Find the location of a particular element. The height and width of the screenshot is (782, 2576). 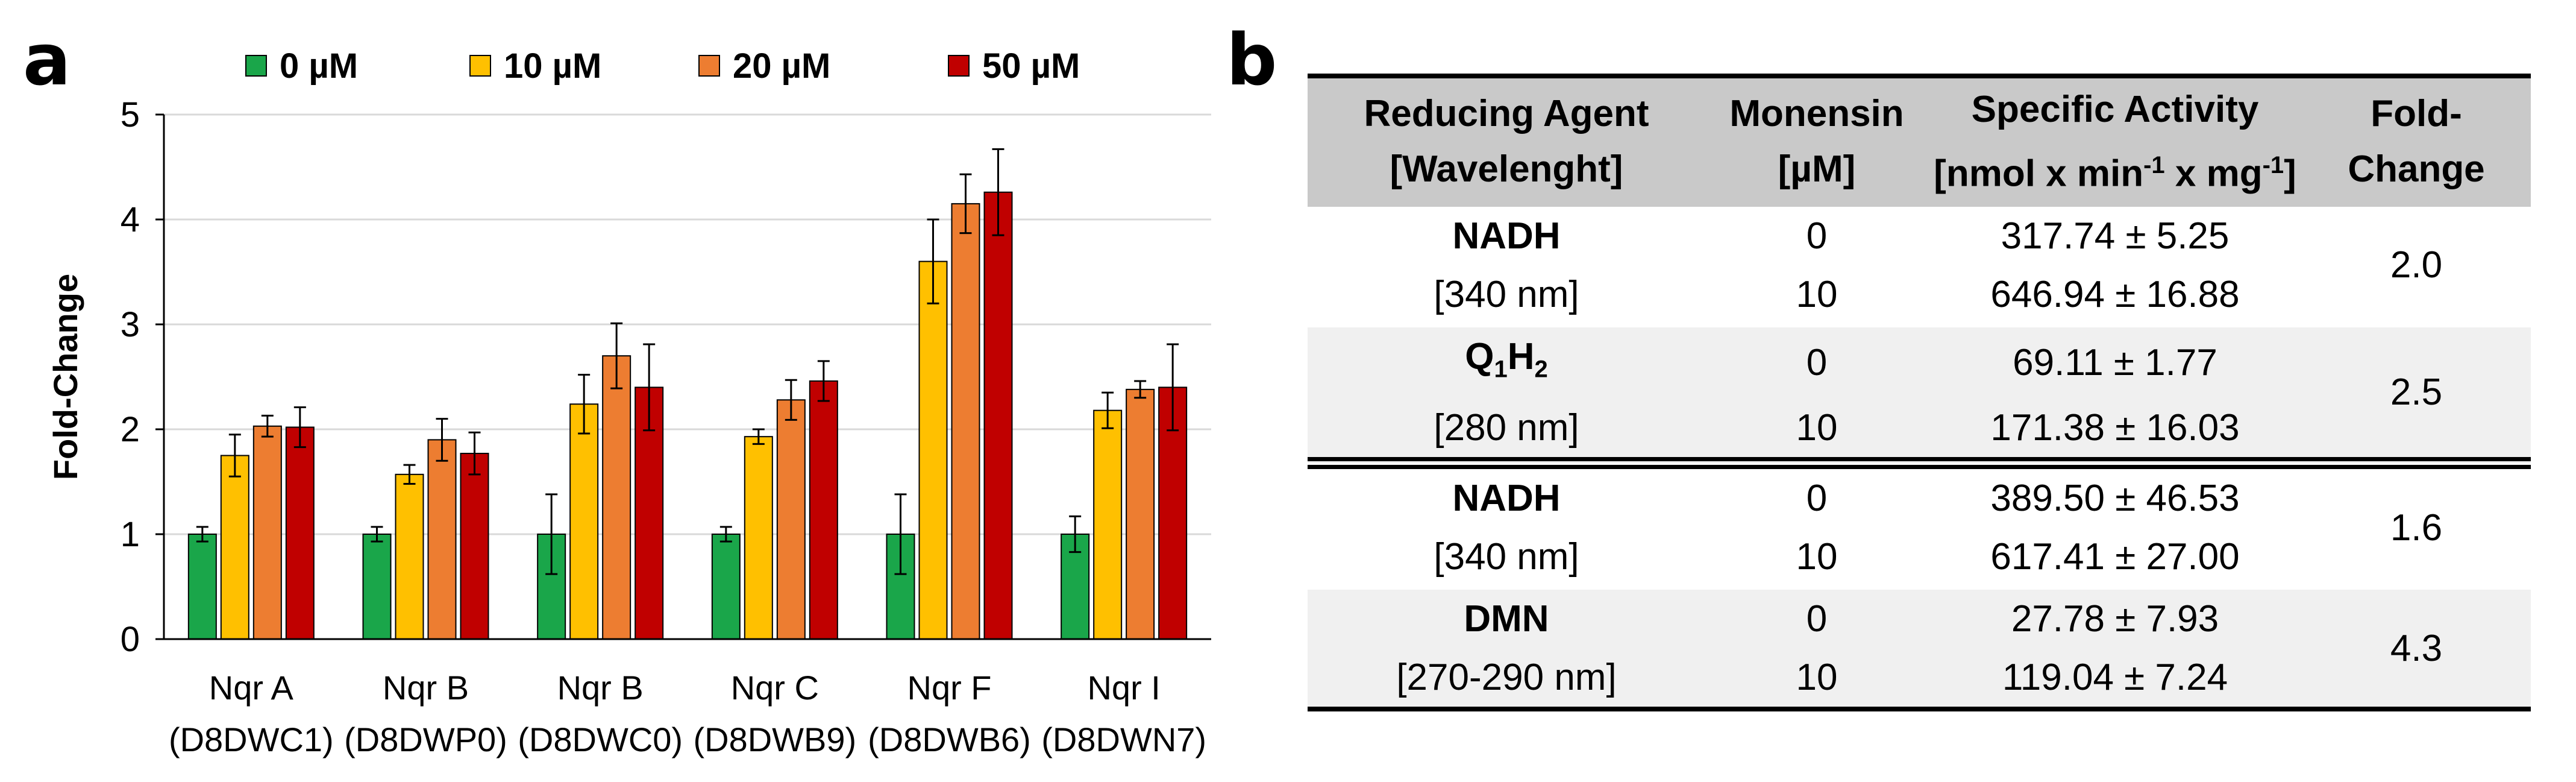

table-row: NADH 0 389.50 ± 46.53 1.6 is located at coordinates (1919, 506).